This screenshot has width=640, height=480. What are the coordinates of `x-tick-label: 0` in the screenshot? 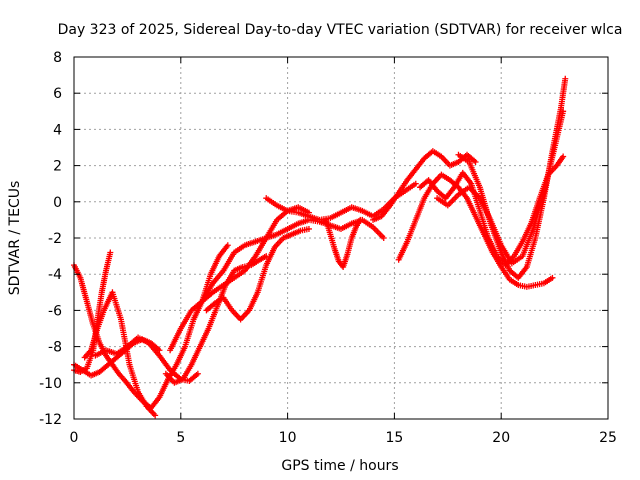 It's located at (74, 438).